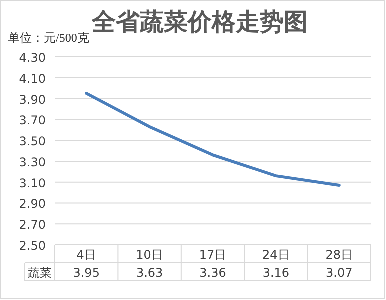  What do you see at coordinates (32, 162) in the screenshot?
I see `y-tick-label: 3.30` at bounding box center [32, 162].